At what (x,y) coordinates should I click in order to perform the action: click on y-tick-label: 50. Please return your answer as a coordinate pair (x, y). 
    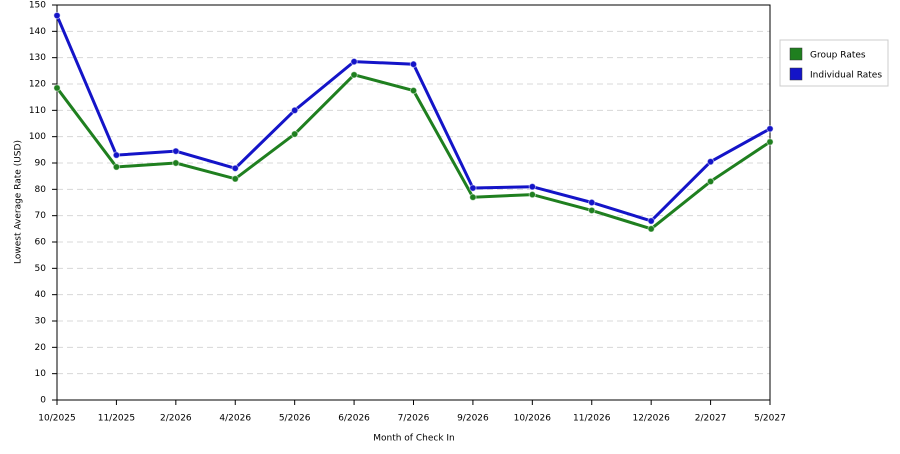
    Looking at the image, I should click on (41, 269).